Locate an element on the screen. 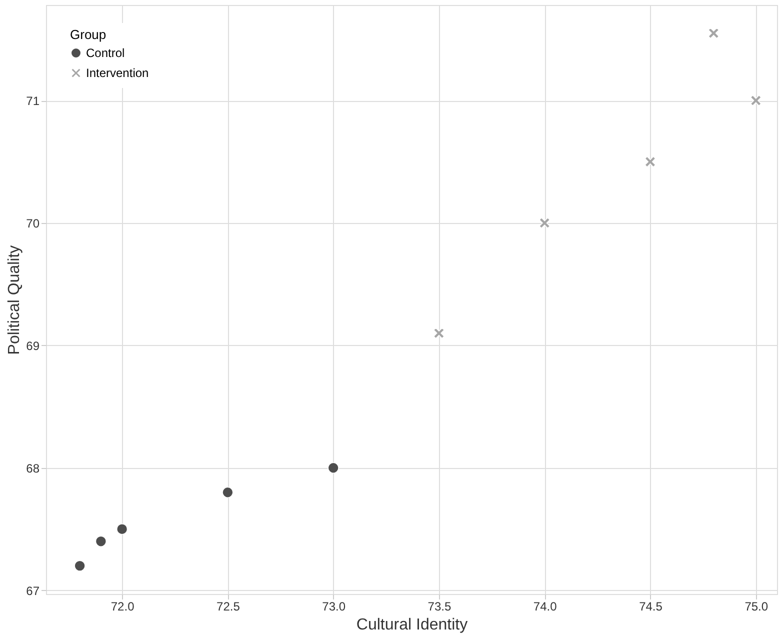 This screenshot has width=782, height=637. y-tick-label: 68 is located at coordinates (33, 468).